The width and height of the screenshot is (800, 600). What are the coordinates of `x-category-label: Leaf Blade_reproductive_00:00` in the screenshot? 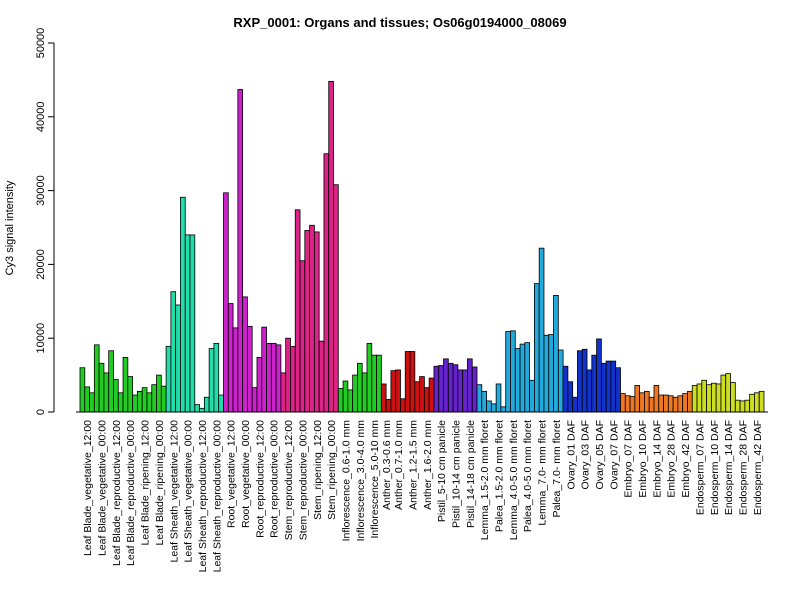 It's located at (131, 493).